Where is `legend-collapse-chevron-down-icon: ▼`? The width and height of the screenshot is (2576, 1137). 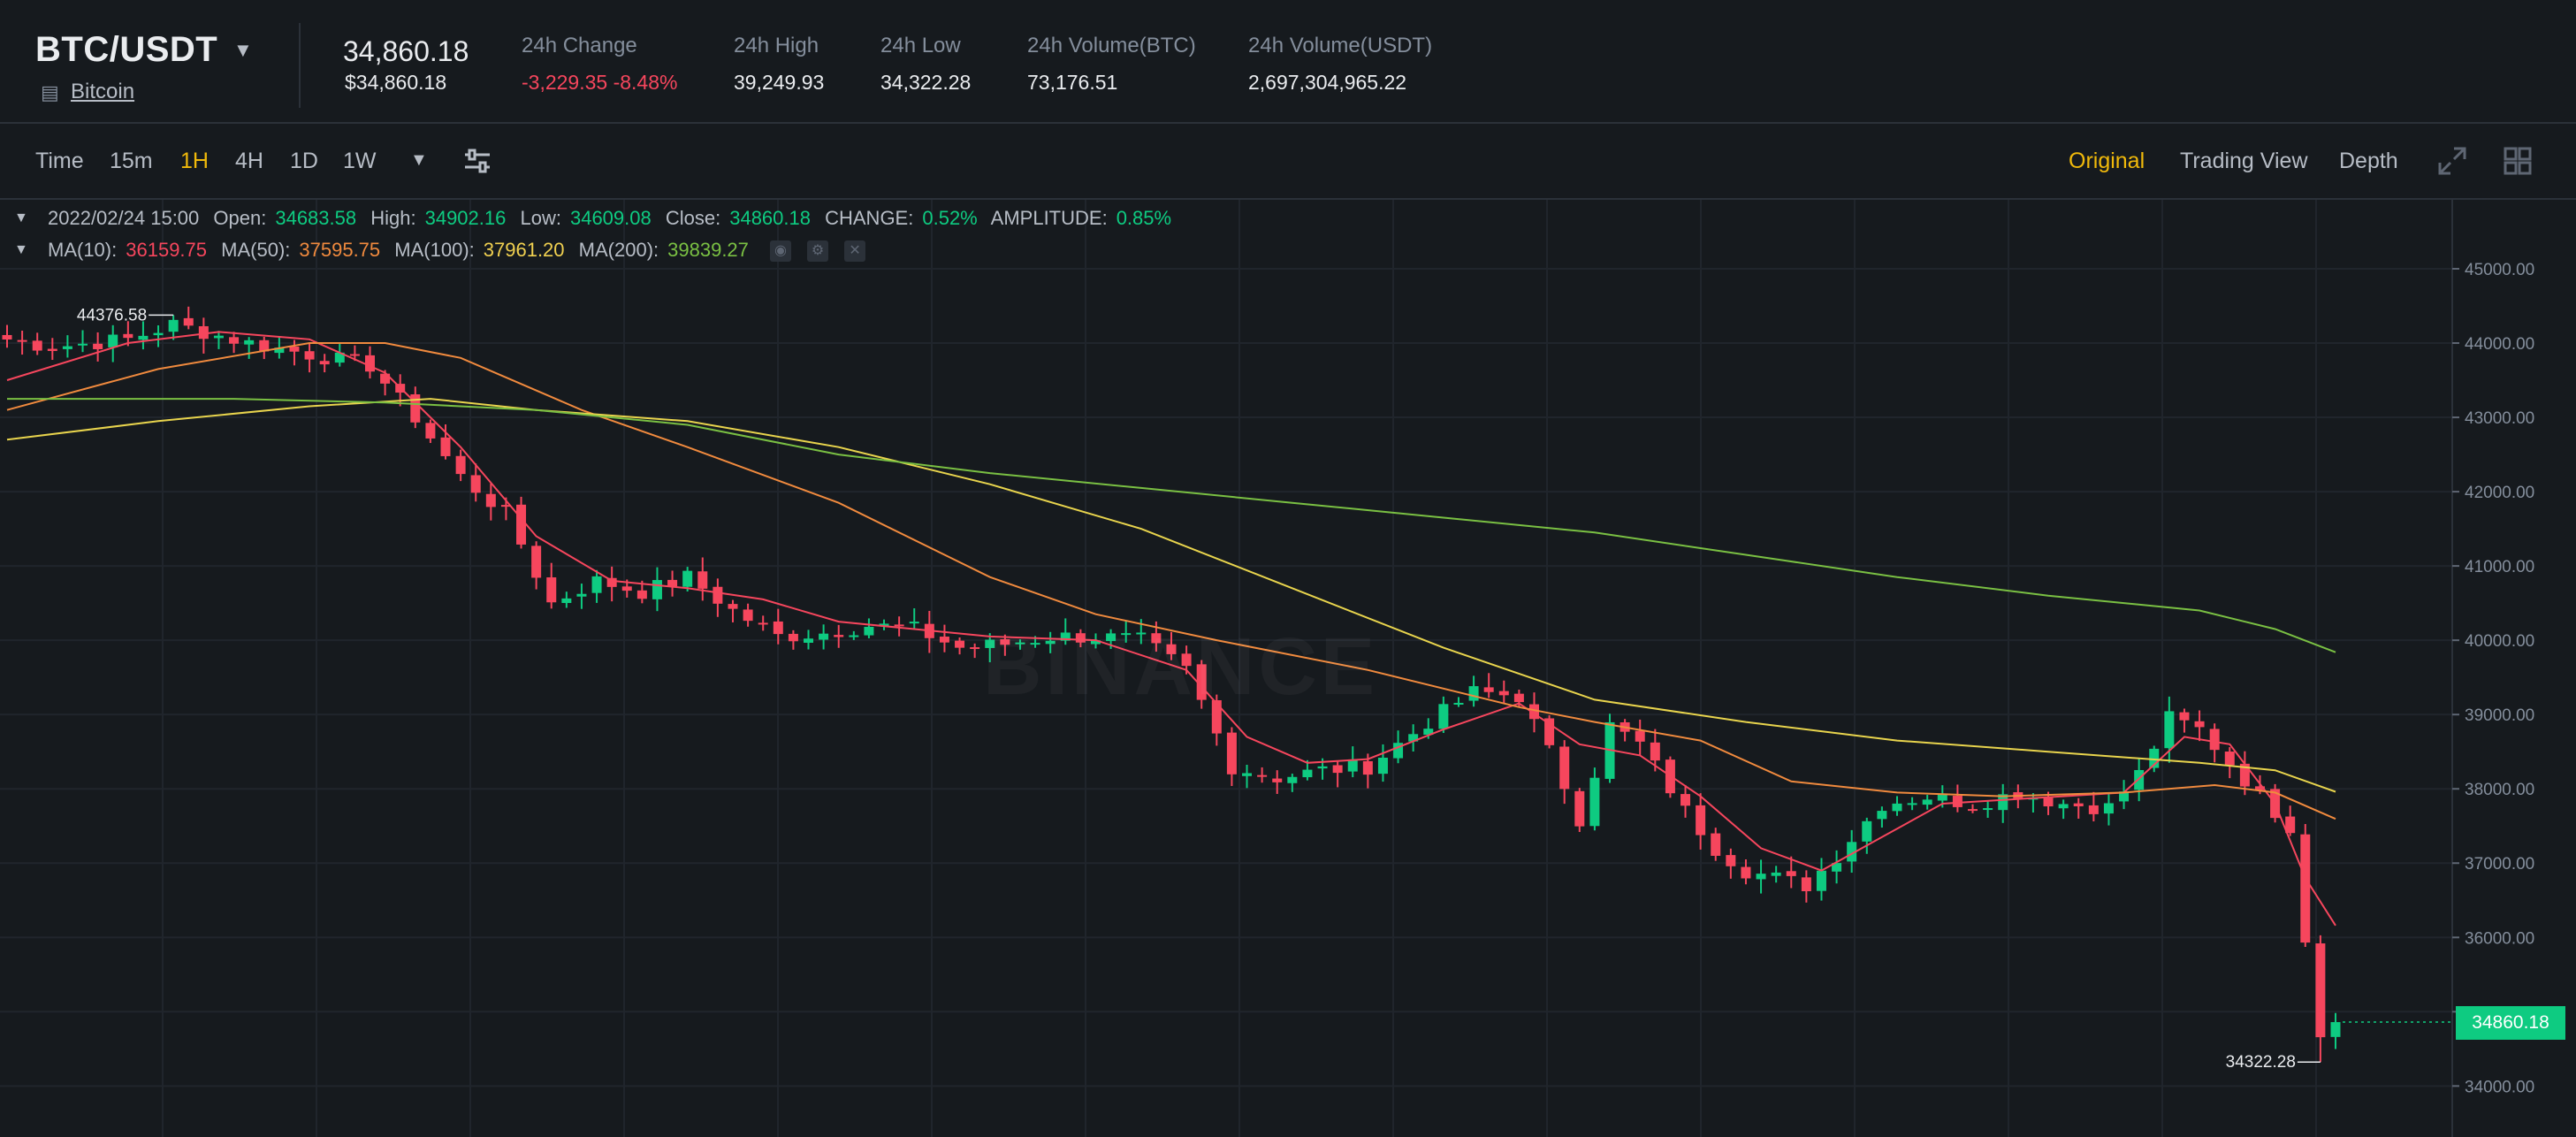 legend-collapse-chevron-down-icon: ▼ is located at coordinates (21, 217).